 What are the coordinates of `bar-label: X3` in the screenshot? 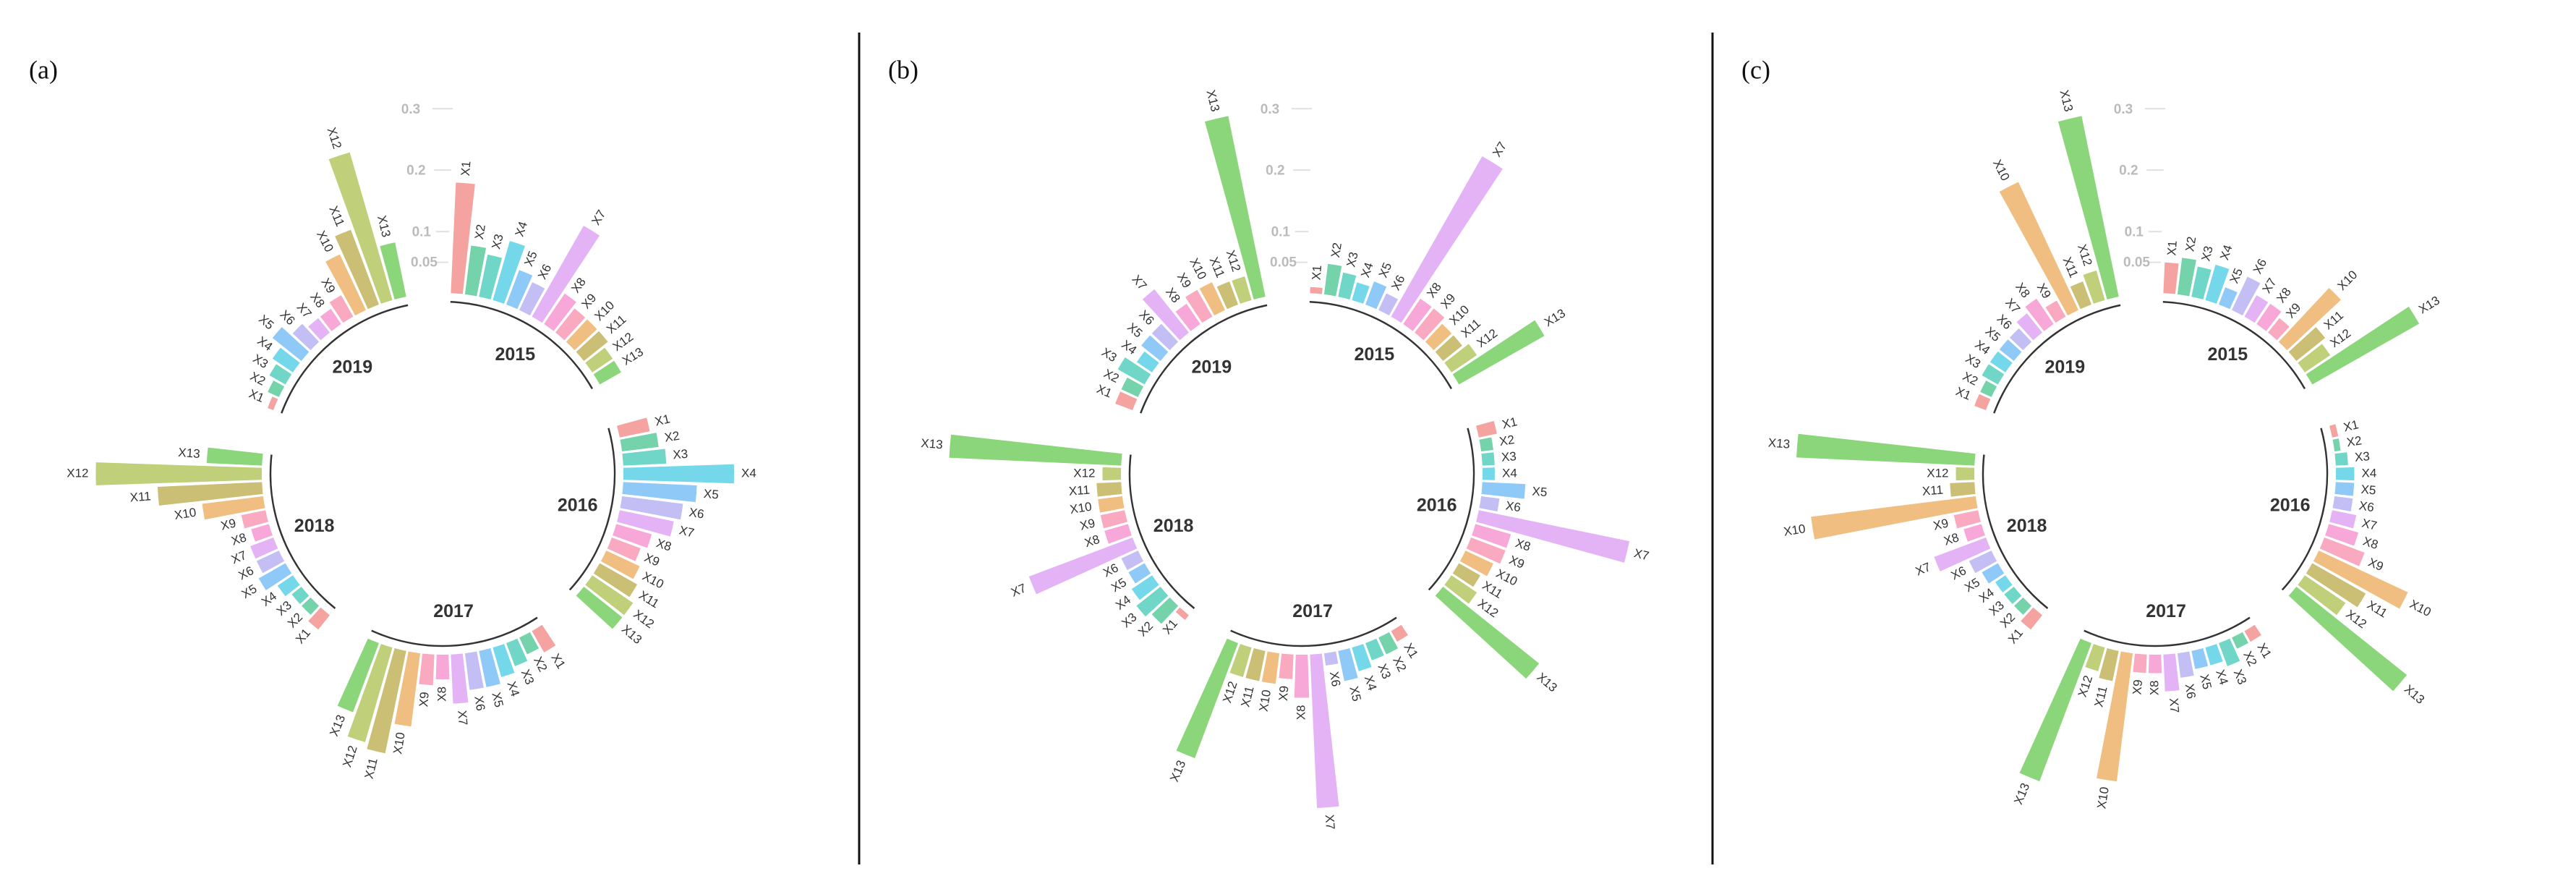 It's located at (1509, 456).